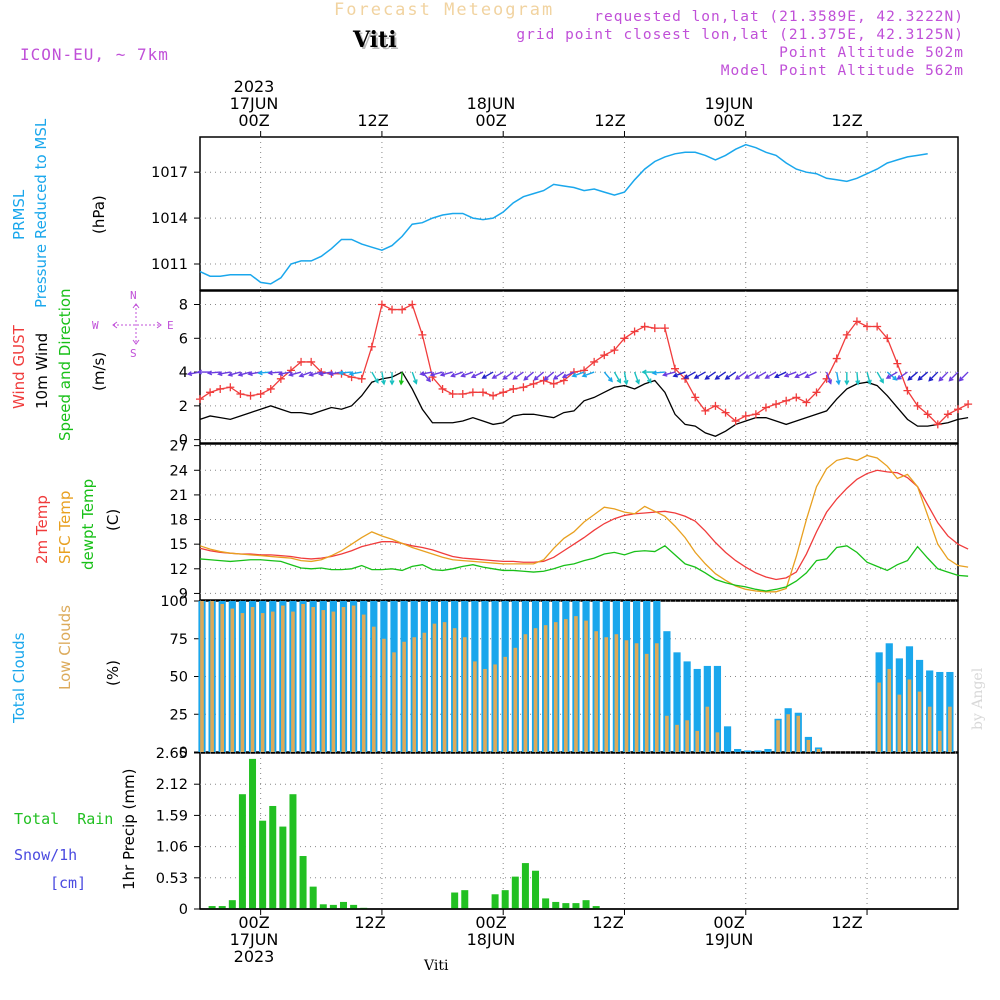  What do you see at coordinates (436, 966) in the screenshot?
I see `footer-station: Viti` at bounding box center [436, 966].